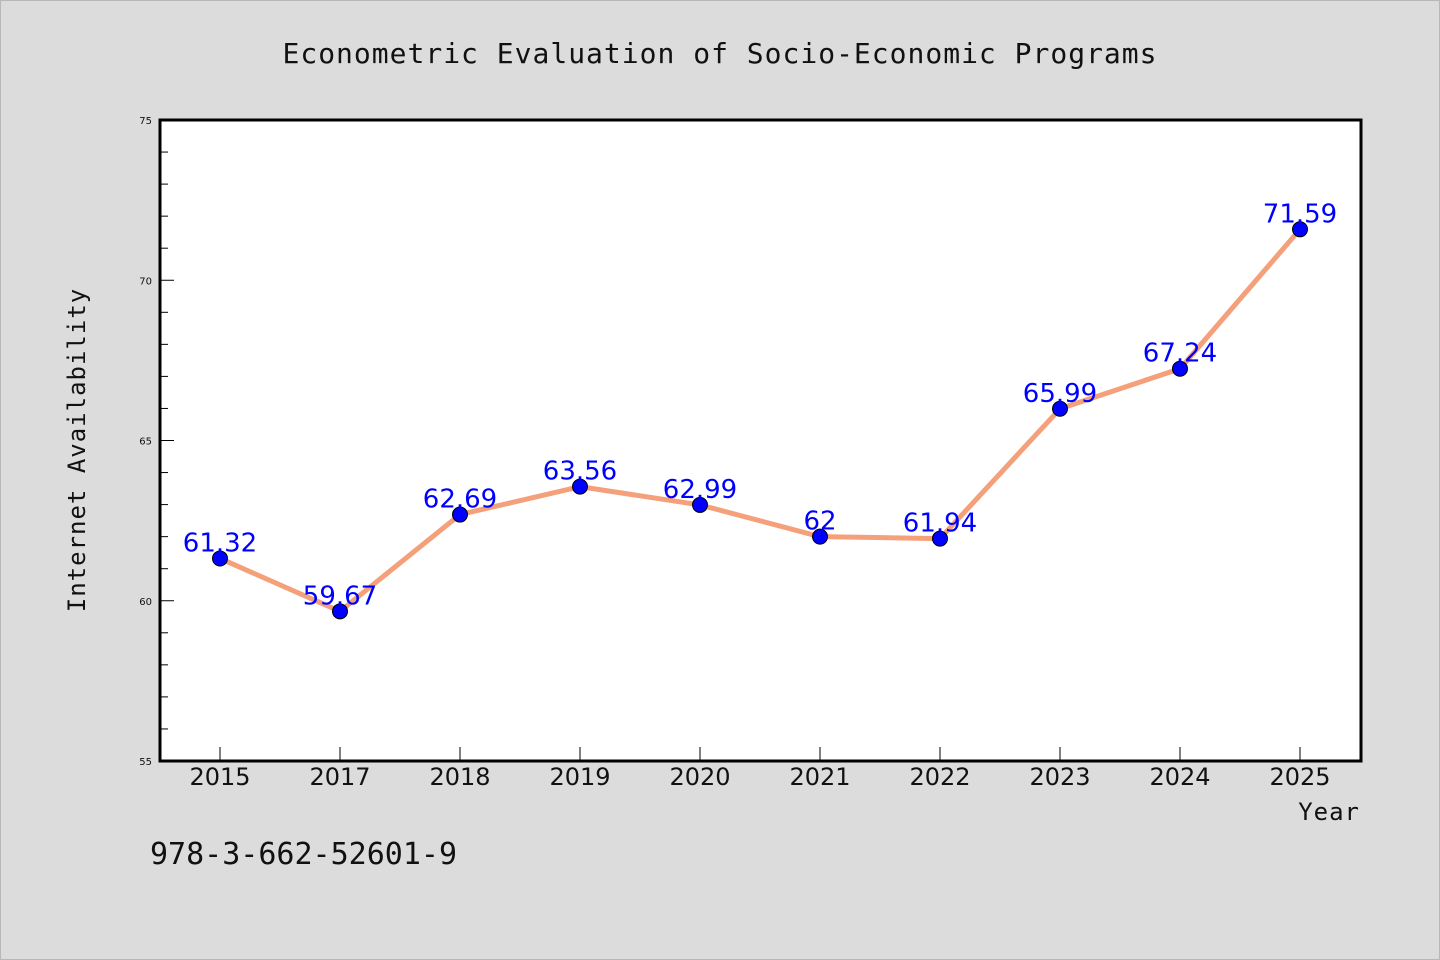 The height and width of the screenshot is (960, 1440). What do you see at coordinates (1329, 812) in the screenshot?
I see `x-axis-title: Year` at bounding box center [1329, 812].